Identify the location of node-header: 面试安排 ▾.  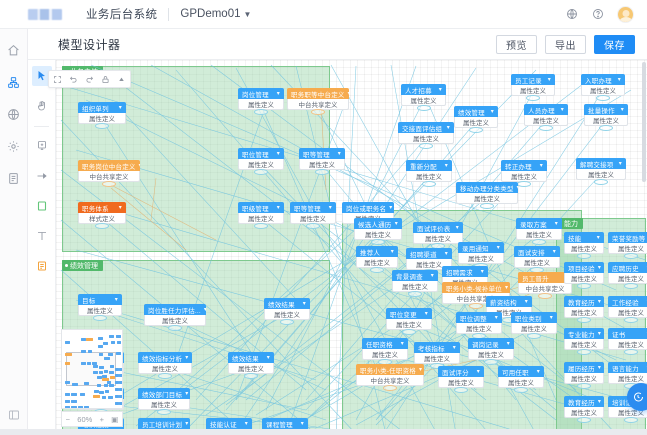
(537, 251).